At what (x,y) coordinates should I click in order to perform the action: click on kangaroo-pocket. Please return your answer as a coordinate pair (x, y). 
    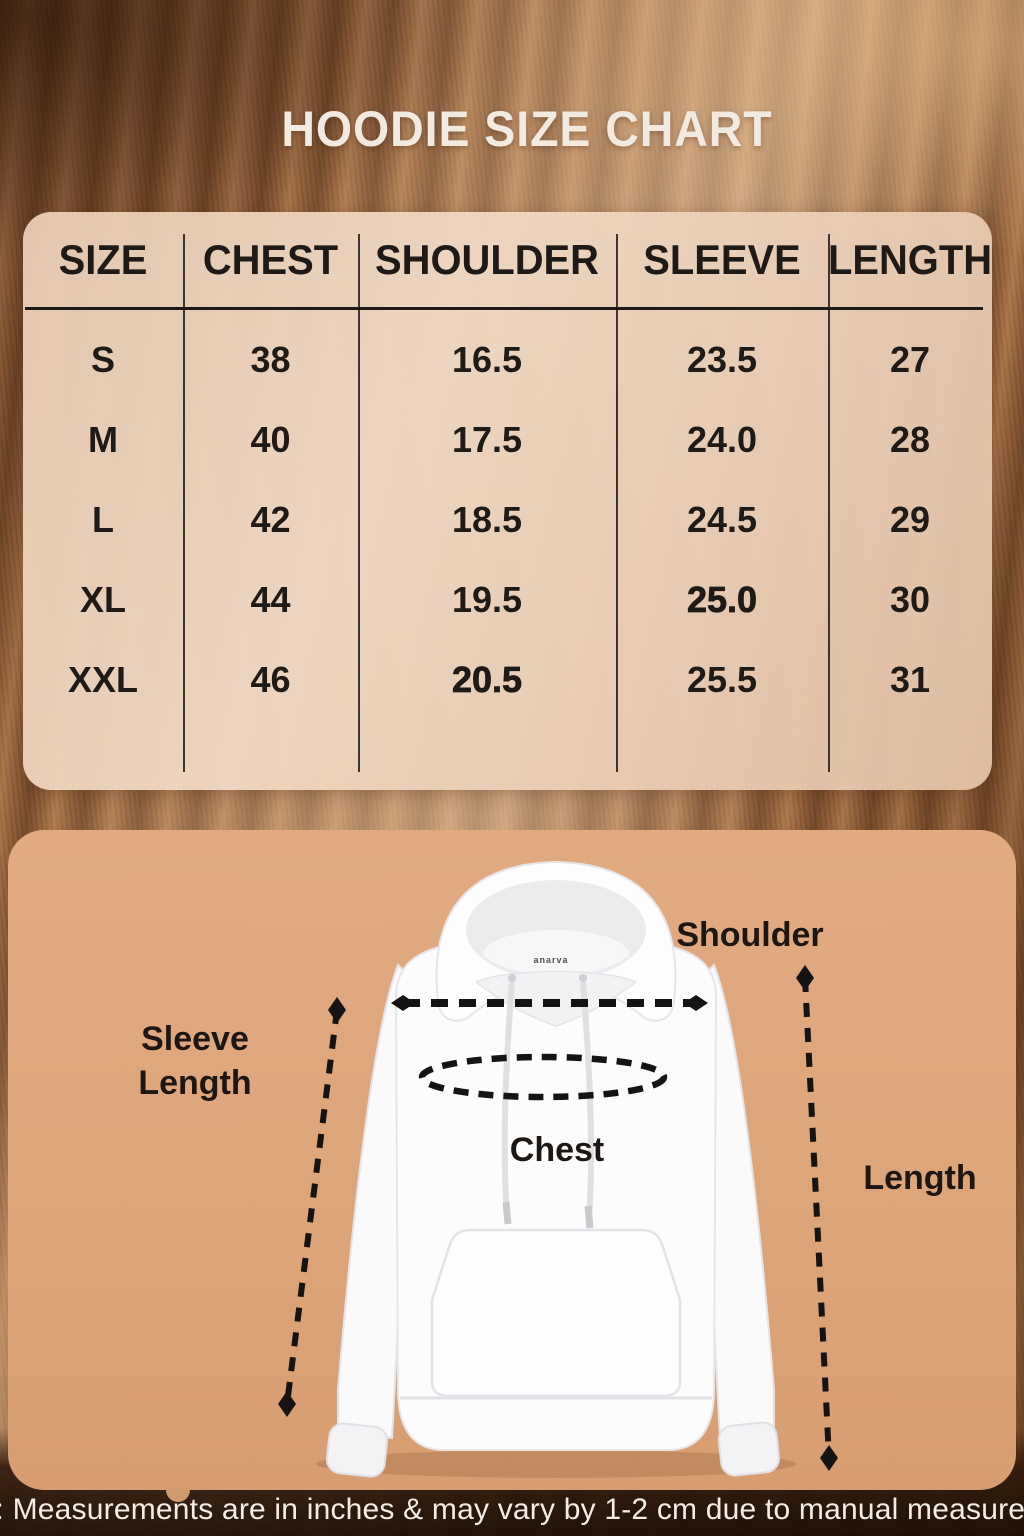
    Looking at the image, I should click on (556, 1313).